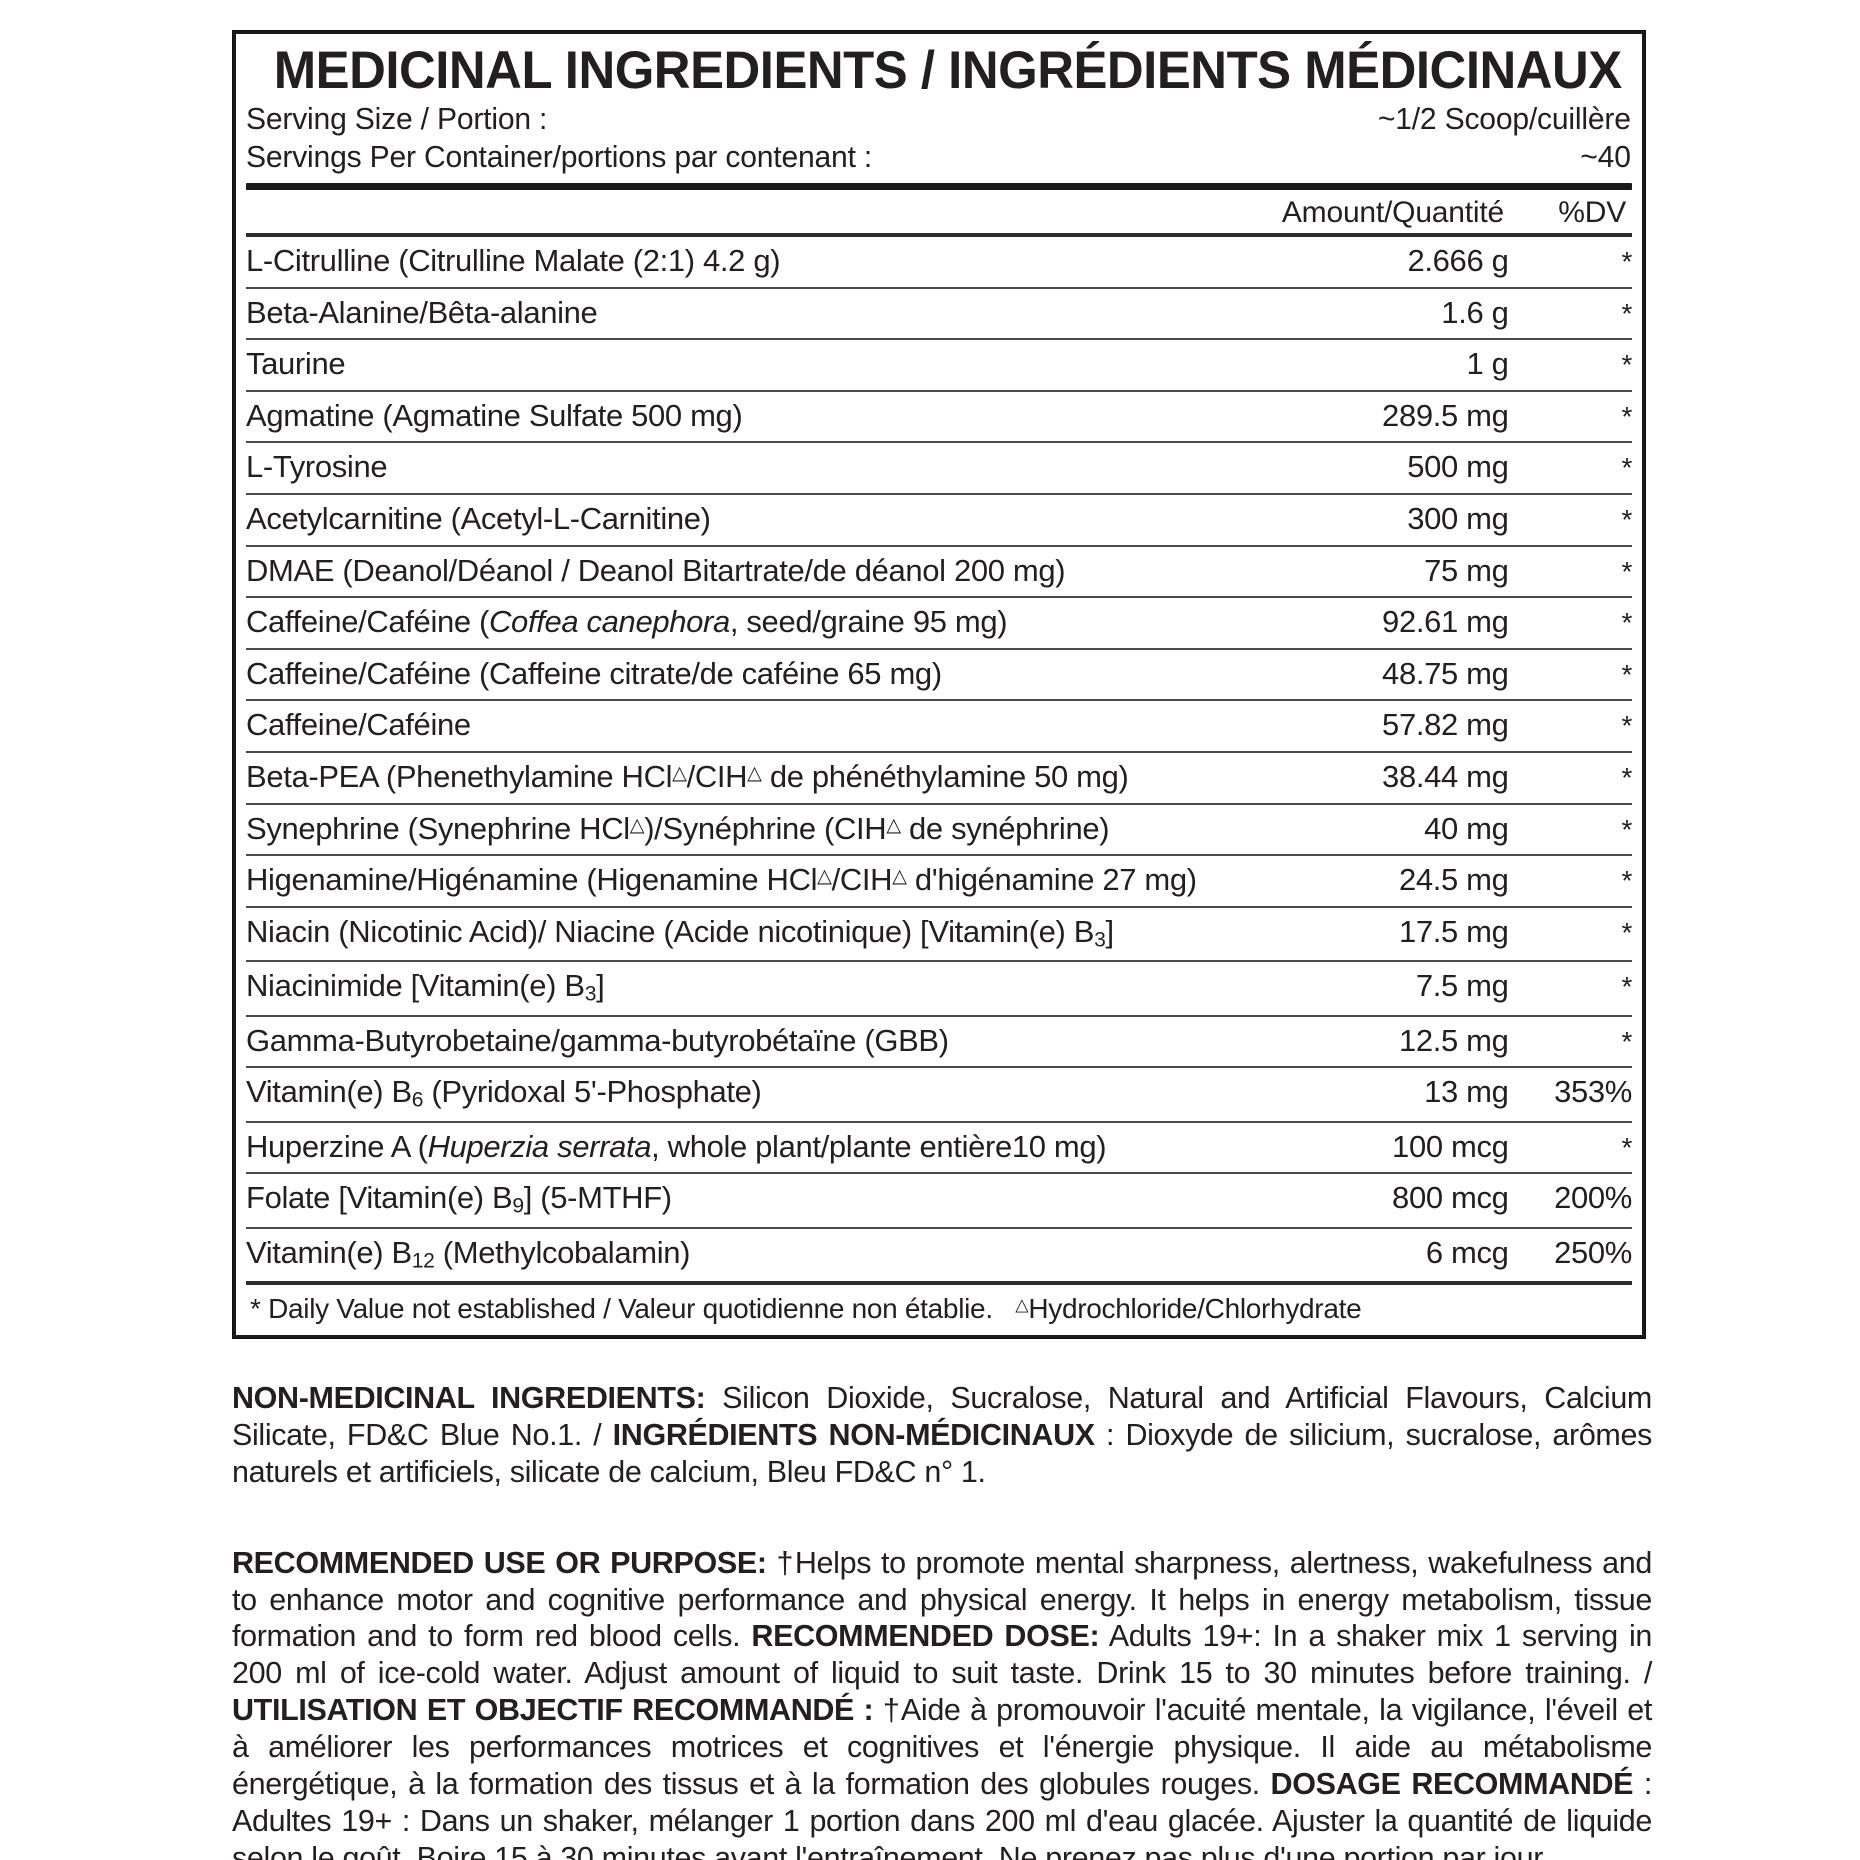 This screenshot has width=1860, height=1860. I want to click on recommended-dose-heading-en: RECOMMENDED DOSE:, so click(925, 1636).